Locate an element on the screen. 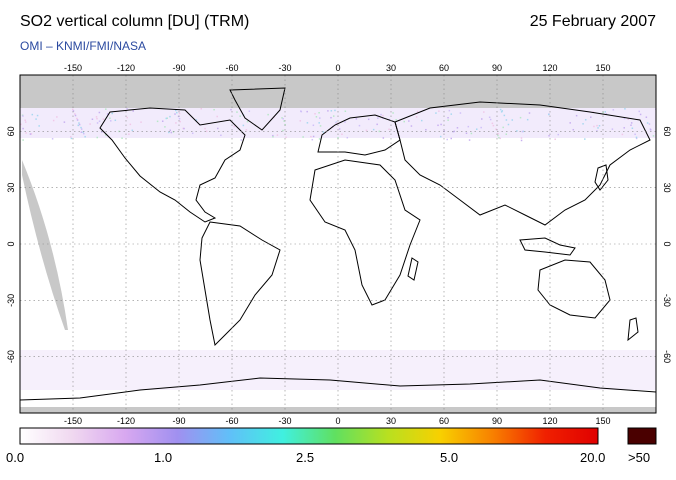 This screenshot has height=480, width=676. lon-tick-label: 30 is located at coordinates (391, 68).